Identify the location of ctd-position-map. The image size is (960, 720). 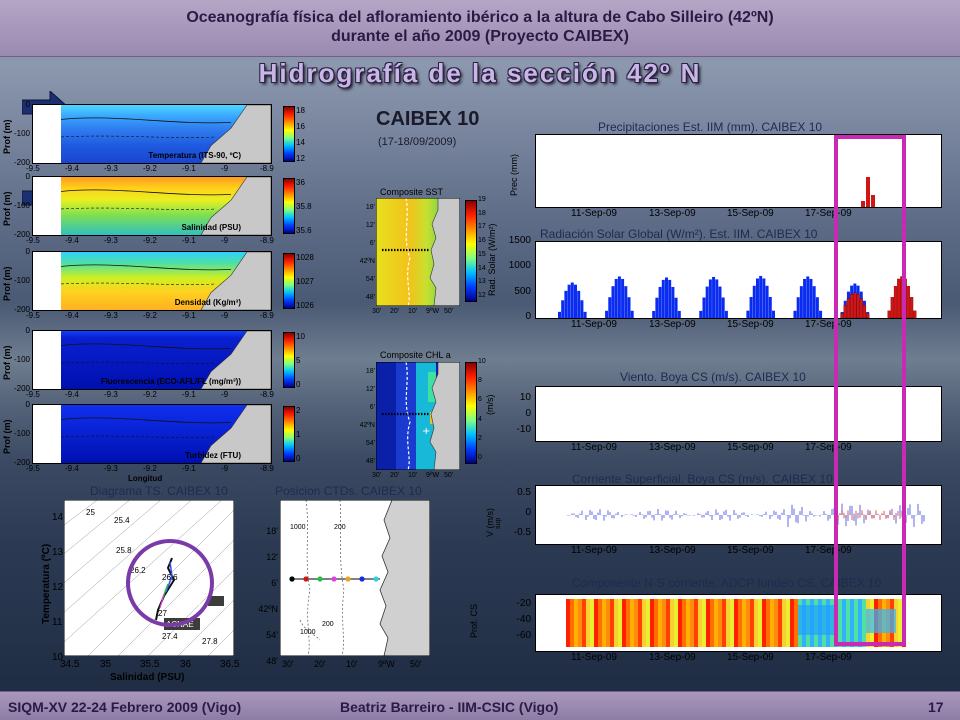
(355, 578).